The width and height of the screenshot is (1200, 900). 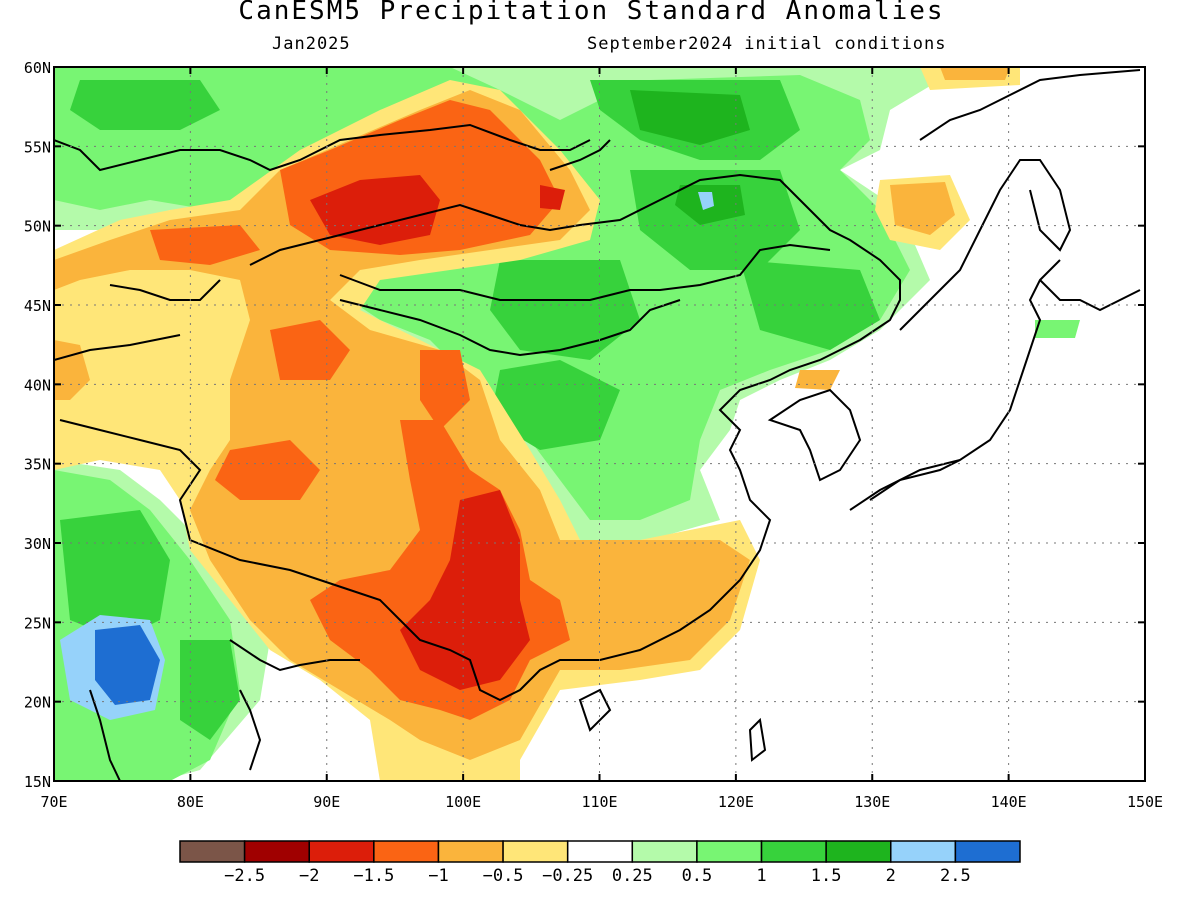 I want to click on lon-tick-label: 80E, so click(x=190, y=802).